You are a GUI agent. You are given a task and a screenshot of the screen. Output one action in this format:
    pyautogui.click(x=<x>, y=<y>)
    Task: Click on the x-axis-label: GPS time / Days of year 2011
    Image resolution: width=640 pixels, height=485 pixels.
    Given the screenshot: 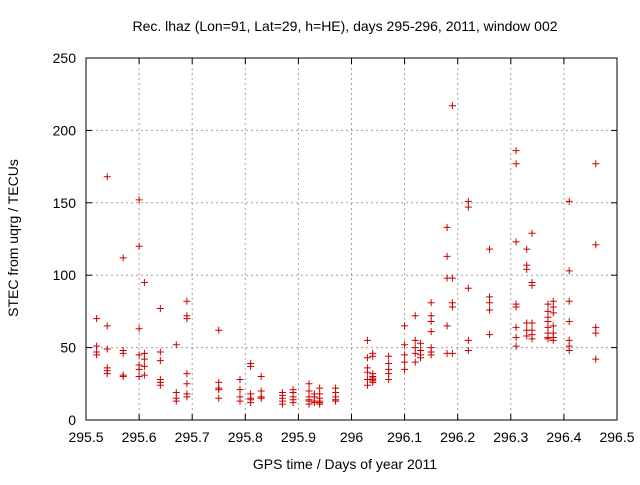 What is the action you would take?
    pyautogui.click(x=345, y=464)
    